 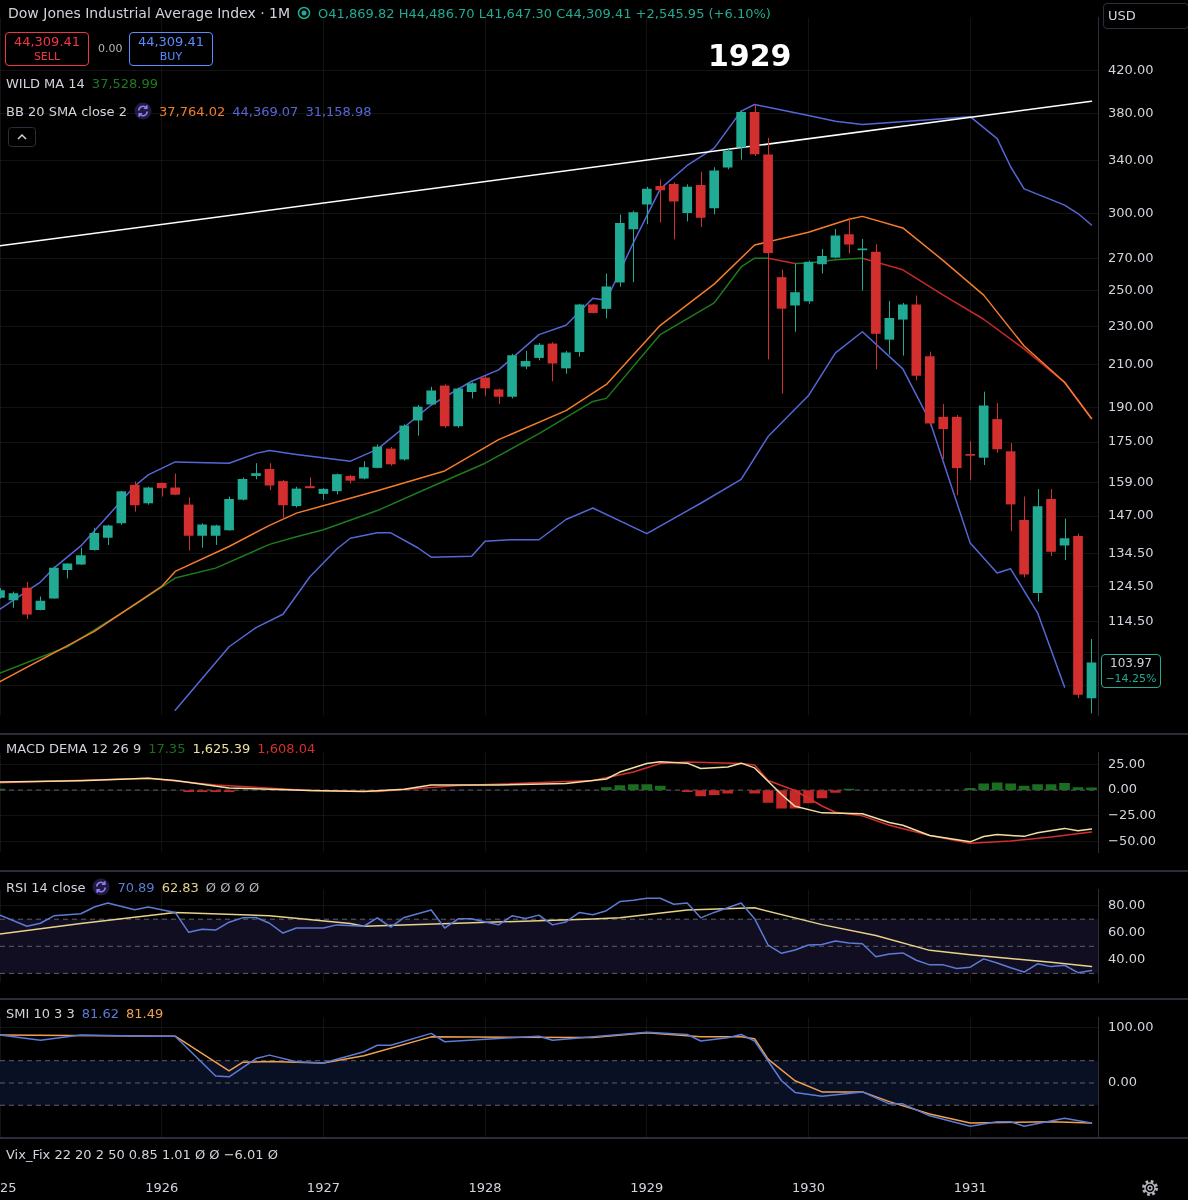 What do you see at coordinates (232, 887) in the screenshot?
I see `annotation: Ø Ø Ø Ø` at bounding box center [232, 887].